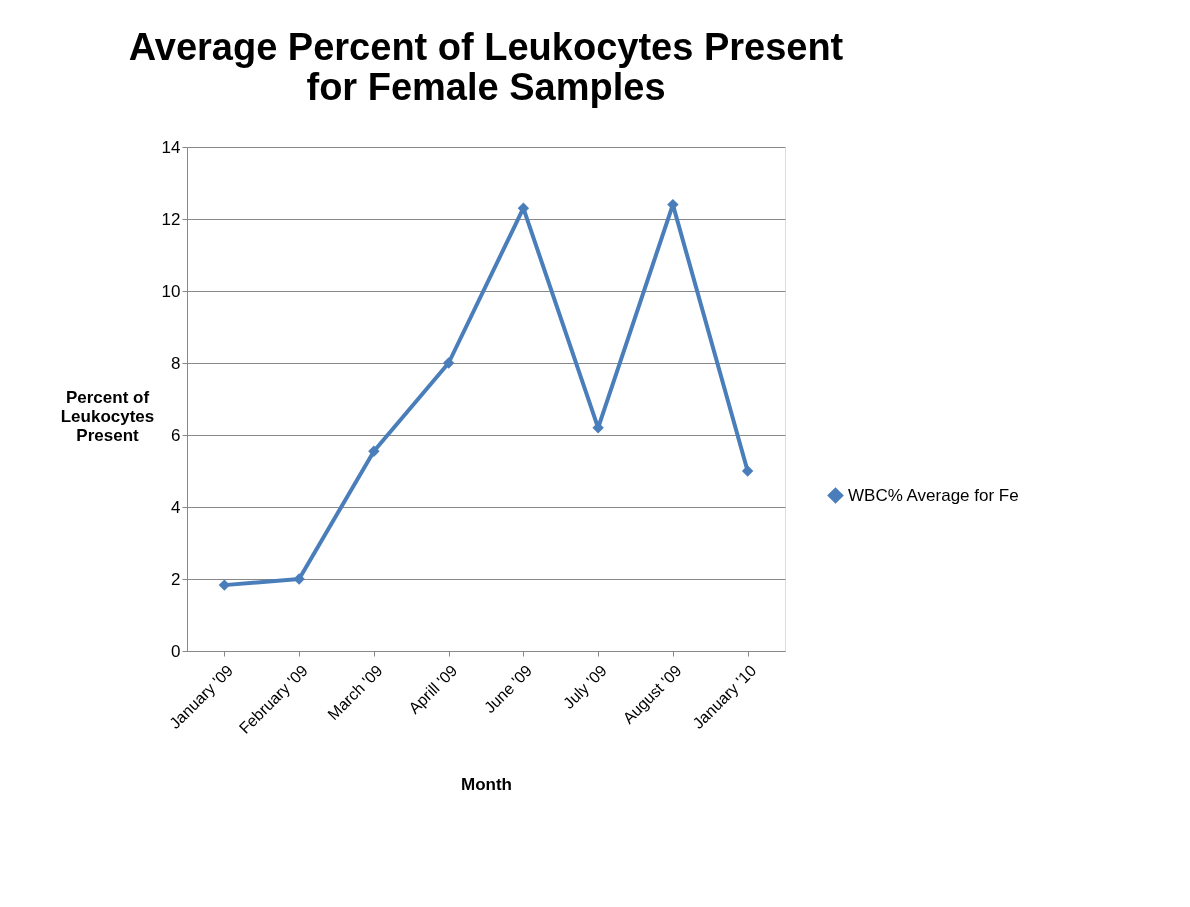 The width and height of the screenshot is (1190, 907). I want to click on y-tick-label: 4, so click(176, 507).